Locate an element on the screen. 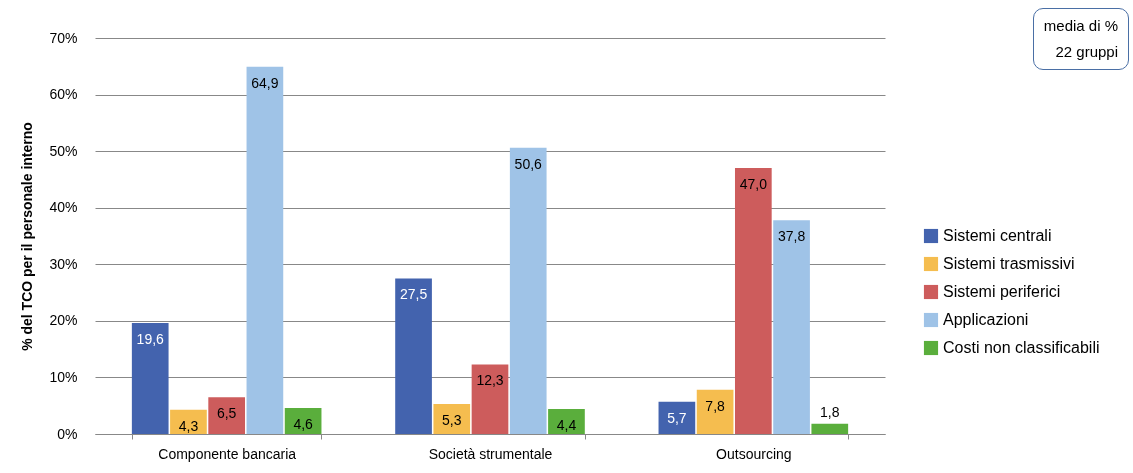  data-label: 7,8 is located at coordinates (715, 405).